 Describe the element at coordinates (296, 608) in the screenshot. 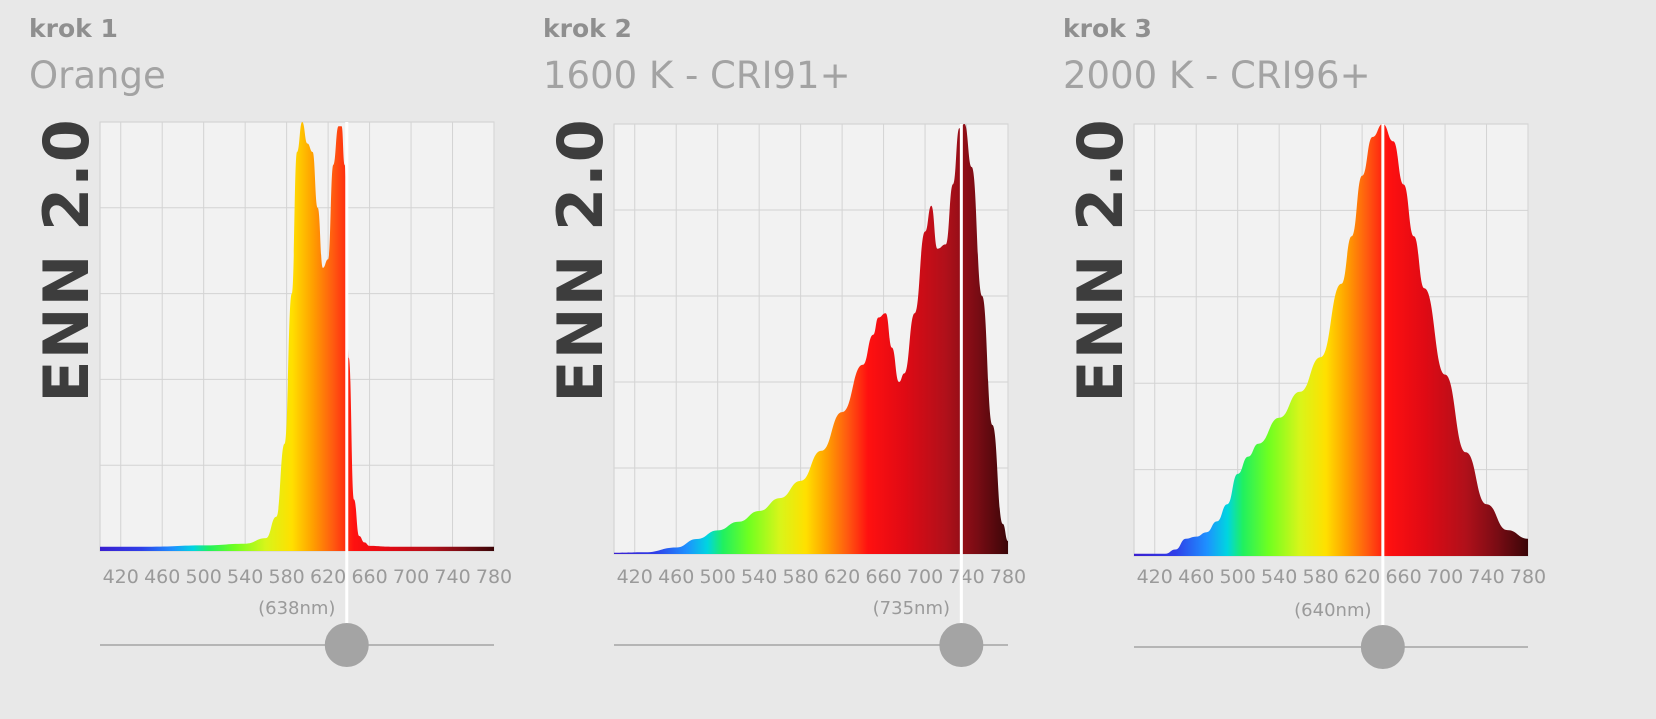

I see `peak-wavelength-label: (638nm)` at that location.